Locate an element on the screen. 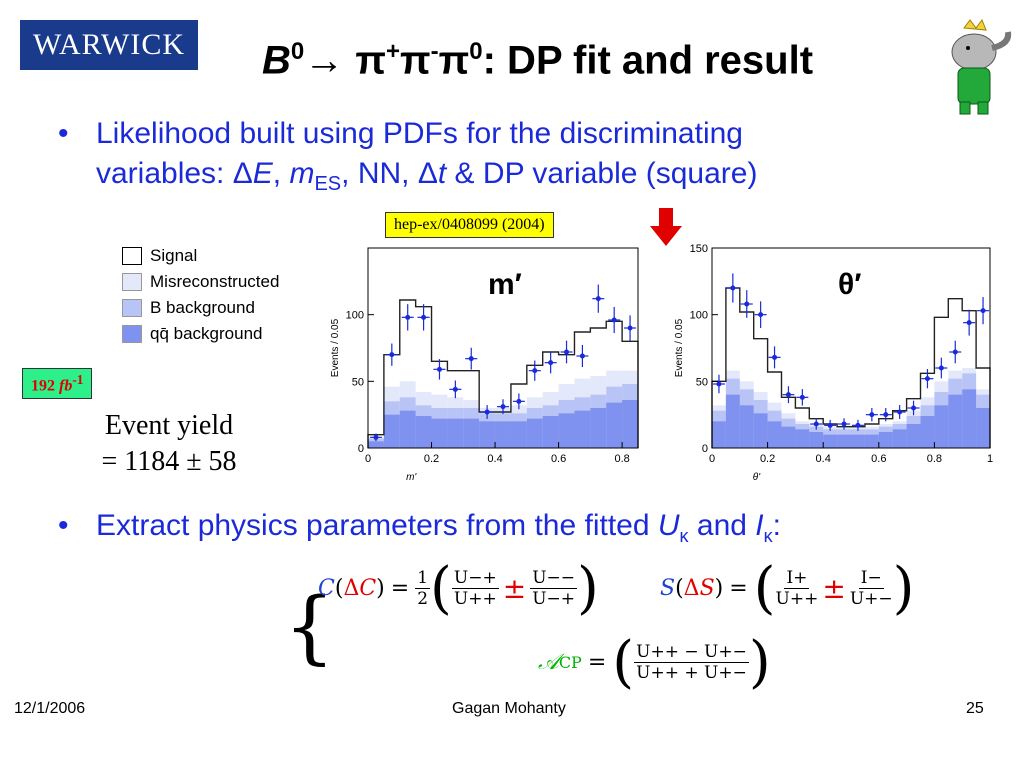 The image size is (1024, 768). reference-box: hep-ex/0408099 (2004) is located at coordinates (469, 225).